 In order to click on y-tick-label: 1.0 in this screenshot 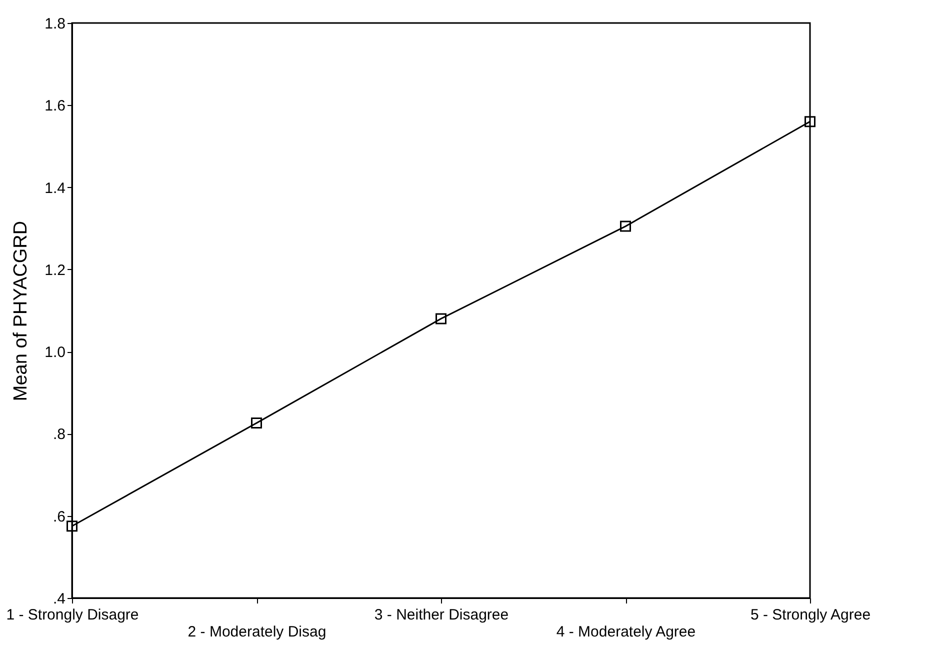, I will do `click(55, 353)`.